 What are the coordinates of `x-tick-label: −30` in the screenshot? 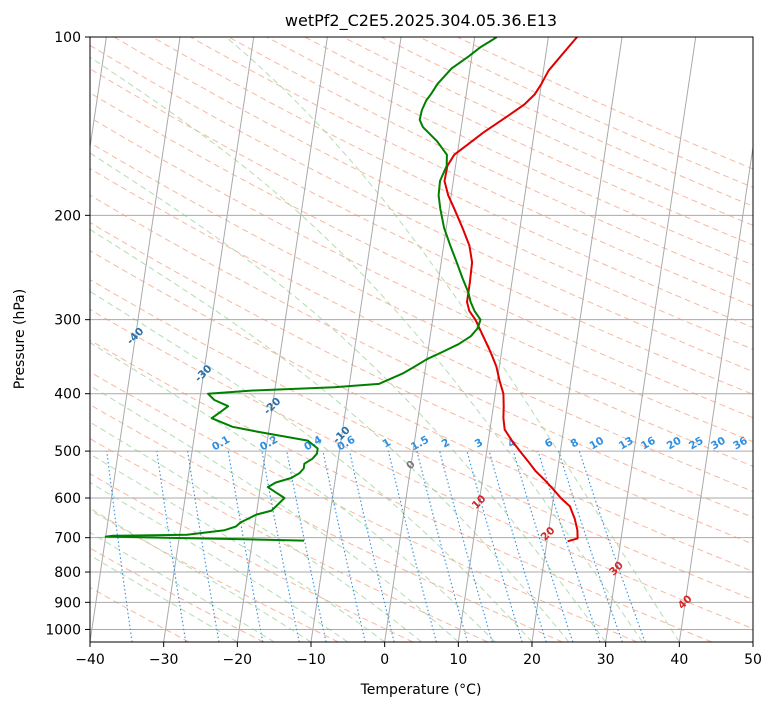 It's located at (164, 660).